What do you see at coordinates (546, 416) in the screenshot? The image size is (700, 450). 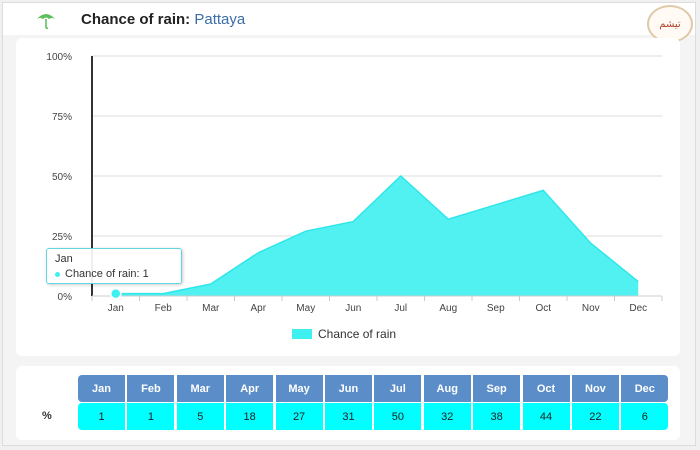 I see `table-value-cell: 44` at bounding box center [546, 416].